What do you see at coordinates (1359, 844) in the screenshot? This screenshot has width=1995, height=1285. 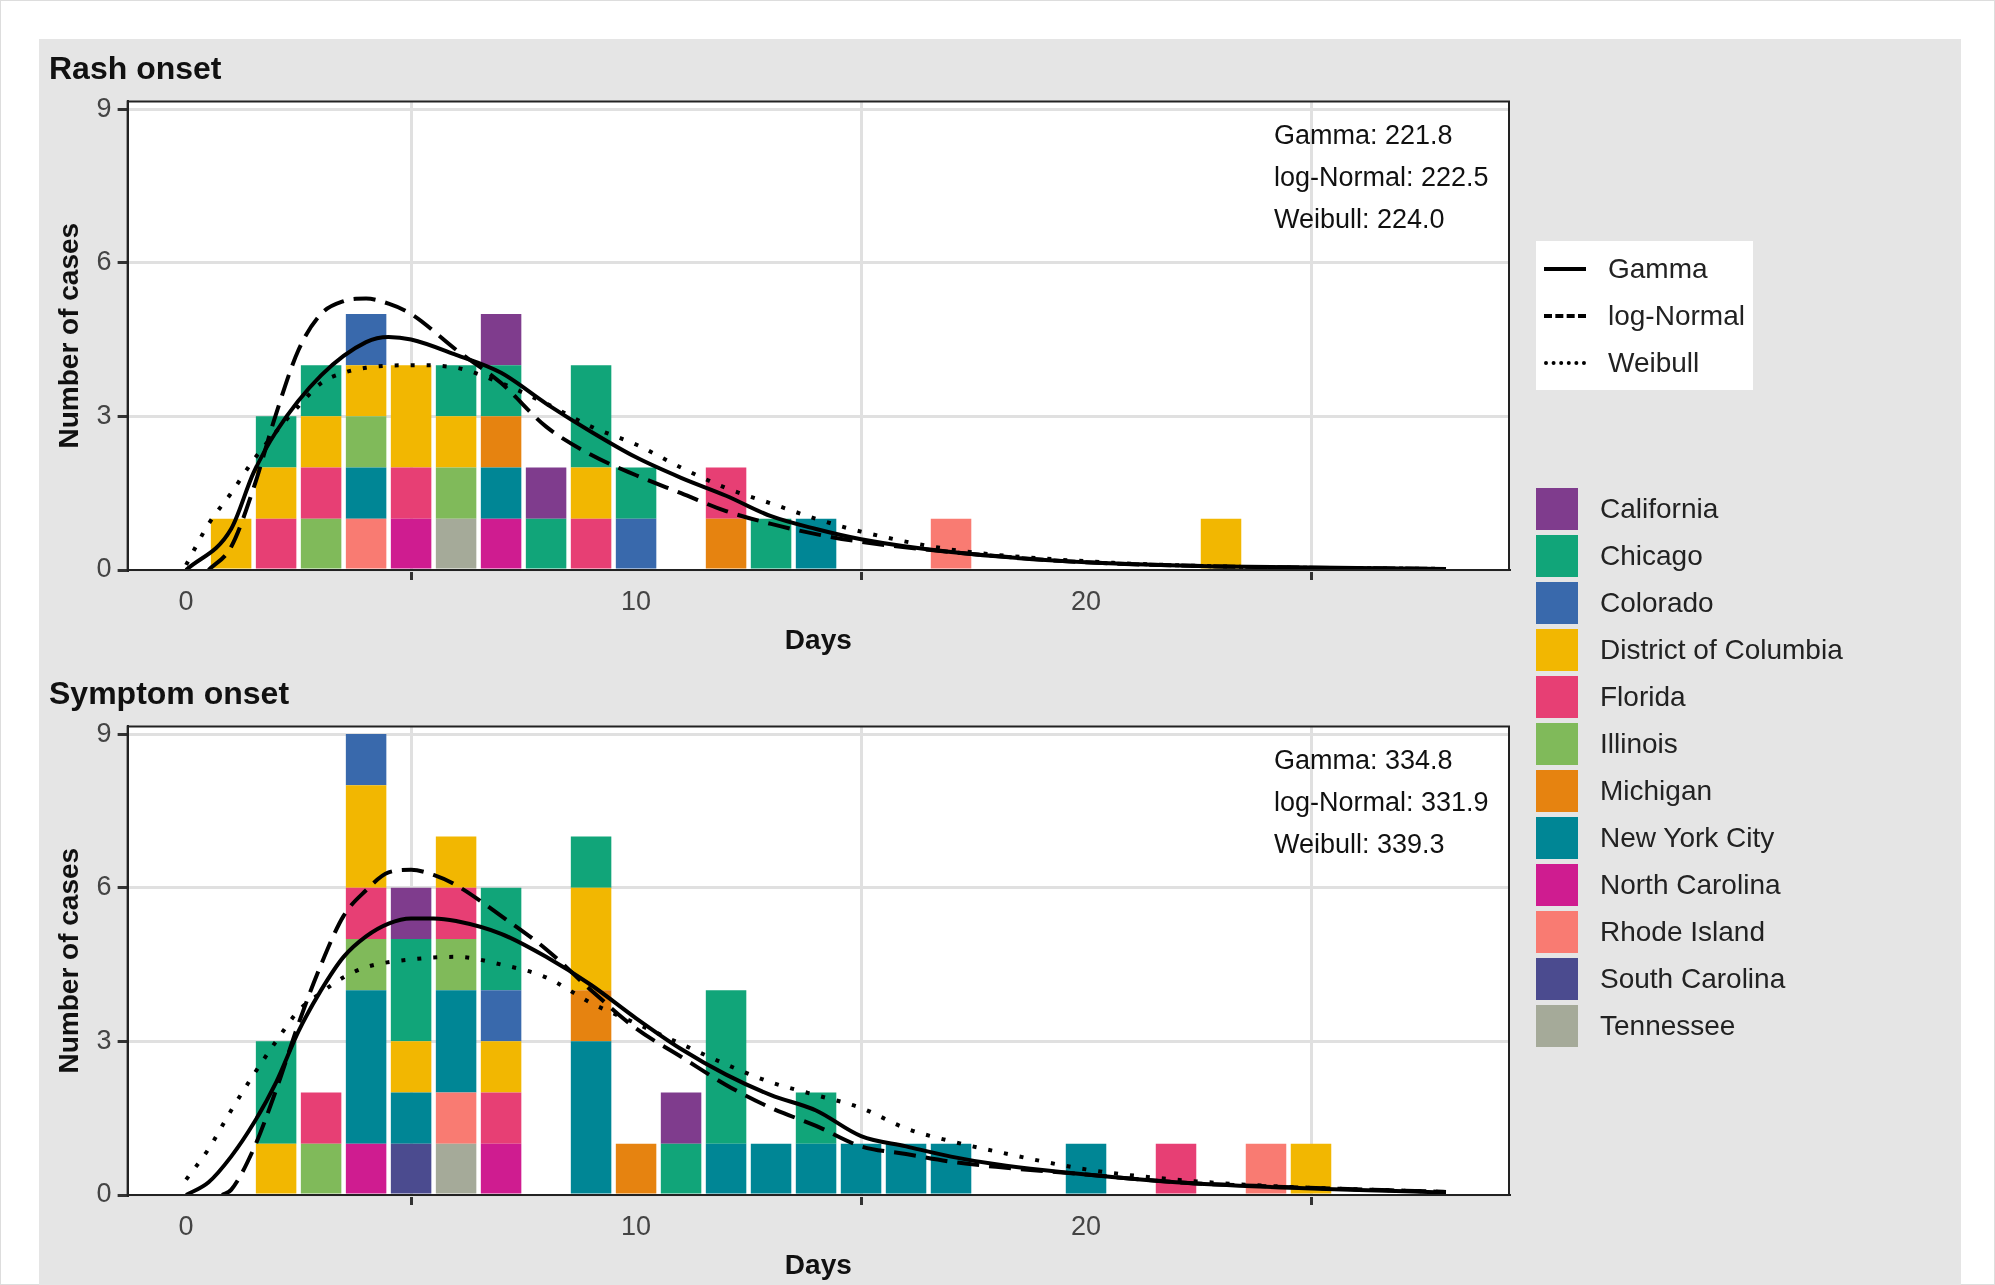 I see `annotation: Weibull: 339.3` at bounding box center [1359, 844].